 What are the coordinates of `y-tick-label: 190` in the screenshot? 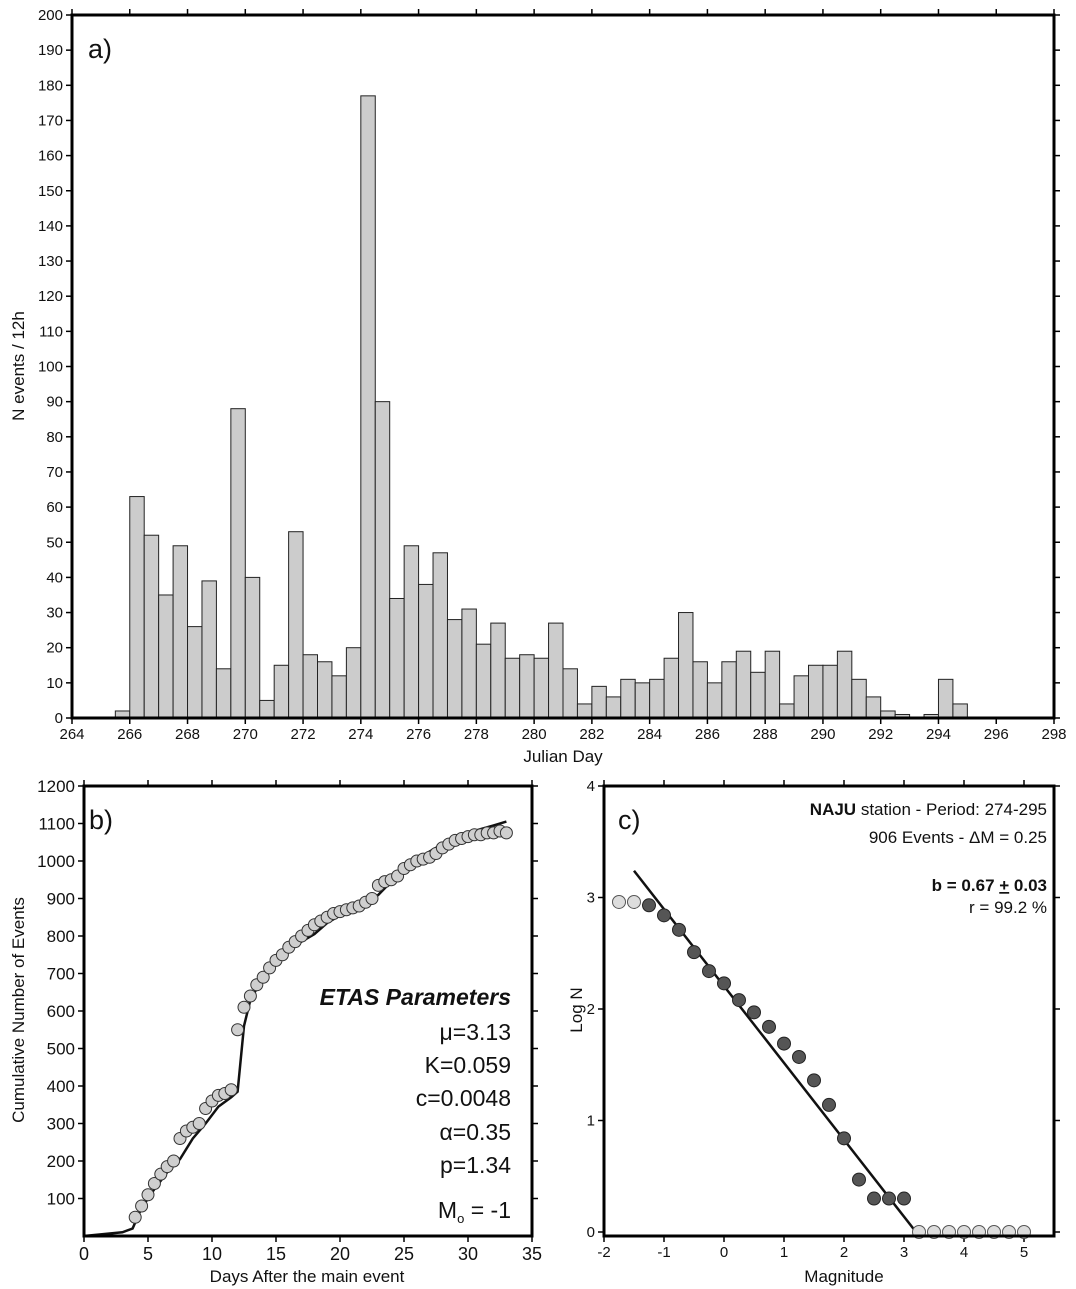 It's located at (50, 50).